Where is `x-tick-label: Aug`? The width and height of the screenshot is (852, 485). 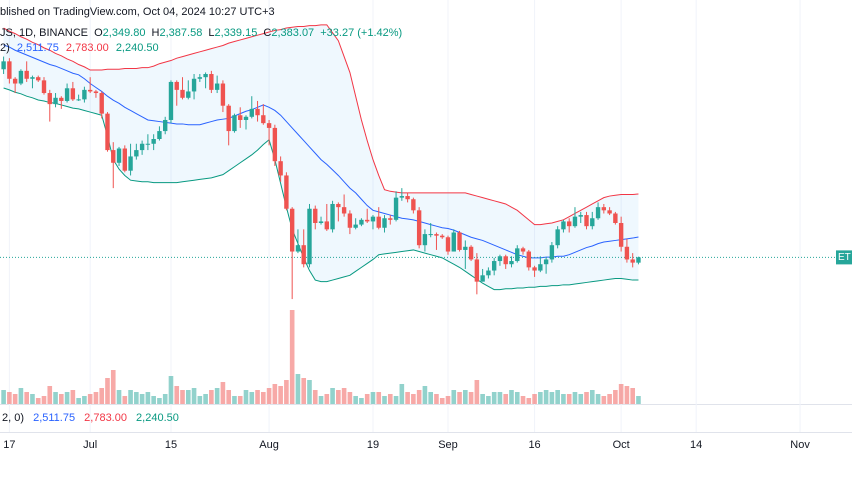 x-tick-label: Aug is located at coordinates (269, 445).